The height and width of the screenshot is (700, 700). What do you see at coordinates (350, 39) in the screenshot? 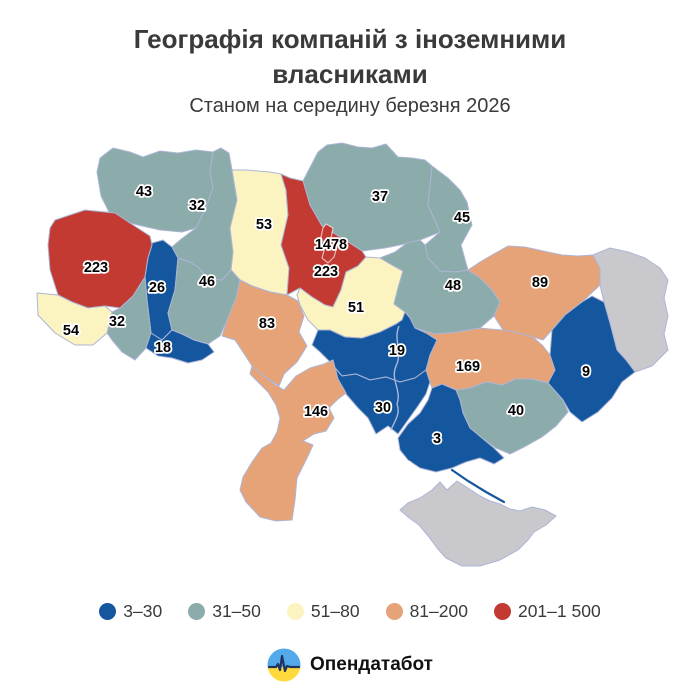
I see `page-title-line1: Географія компаній з іноземними` at bounding box center [350, 39].